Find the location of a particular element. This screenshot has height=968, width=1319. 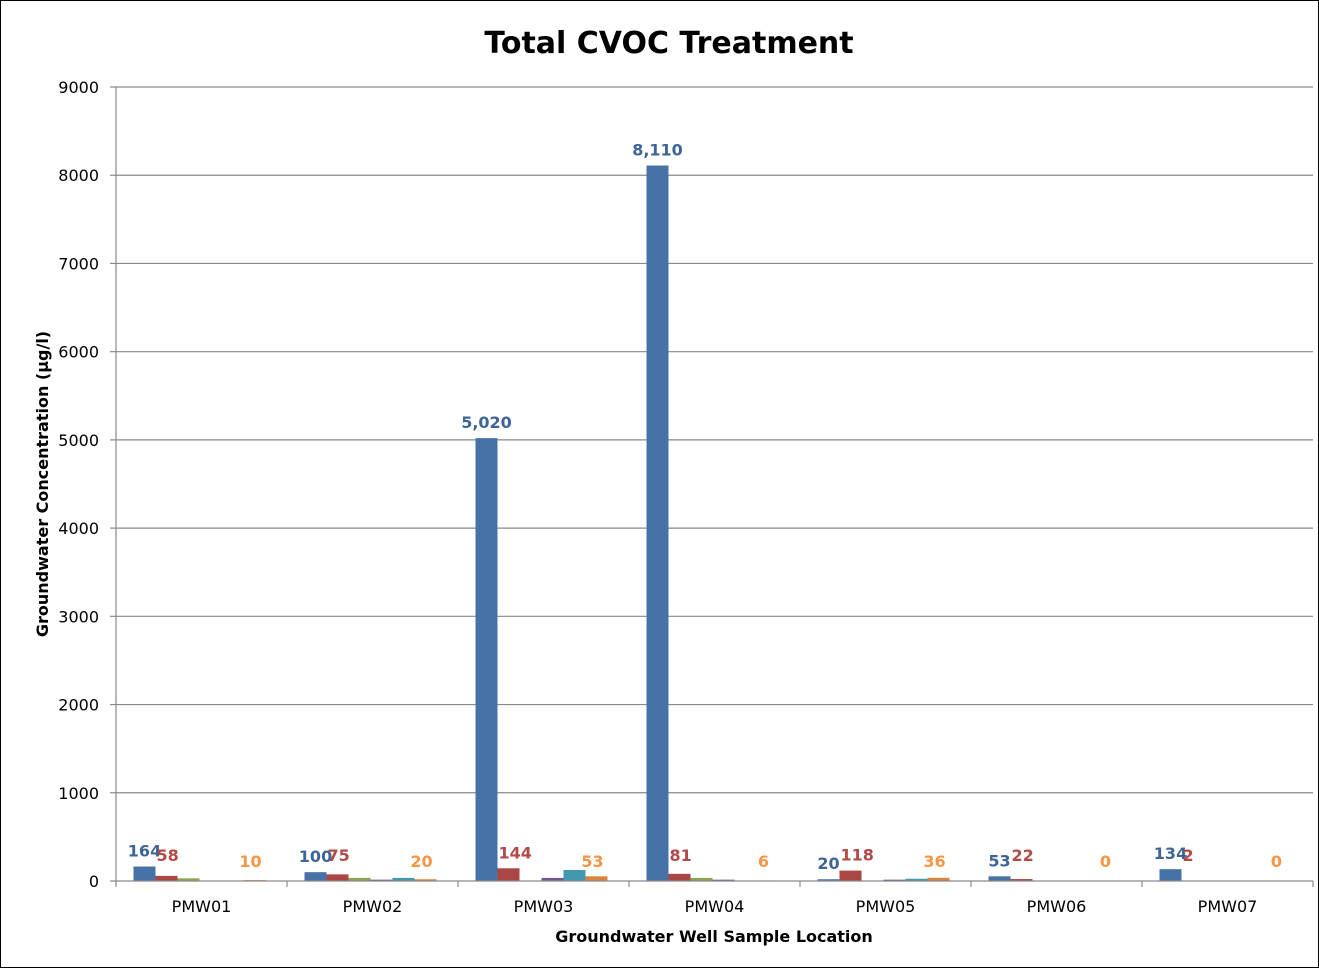

y-tick-label: 9000 is located at coordinates (78, 87).